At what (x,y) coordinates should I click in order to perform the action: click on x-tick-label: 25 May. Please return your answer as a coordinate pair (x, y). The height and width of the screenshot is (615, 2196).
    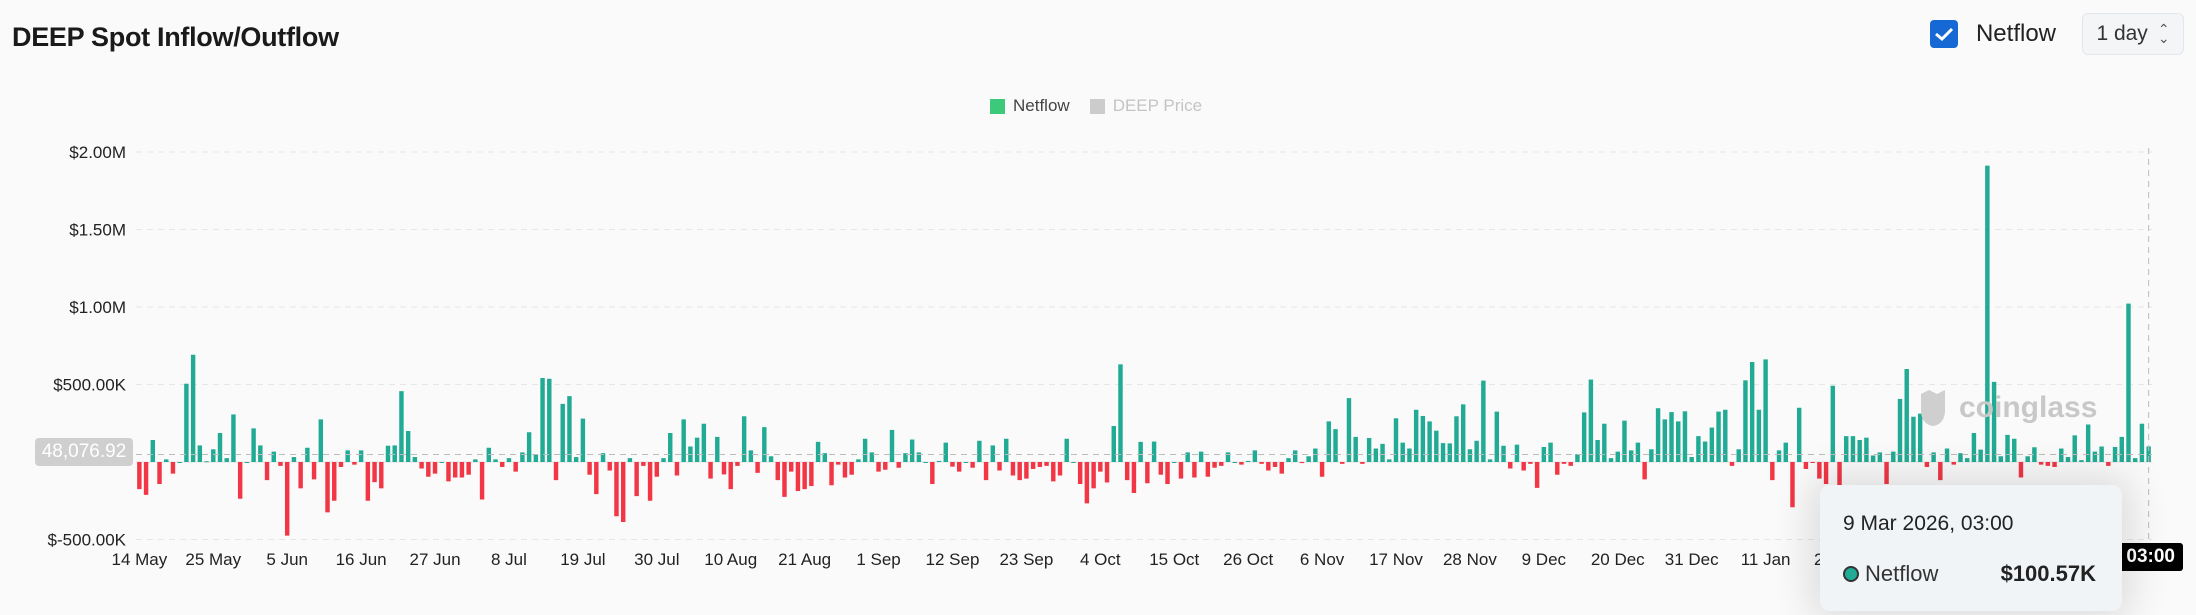
    Looking at the image, I should click on (213, 559).